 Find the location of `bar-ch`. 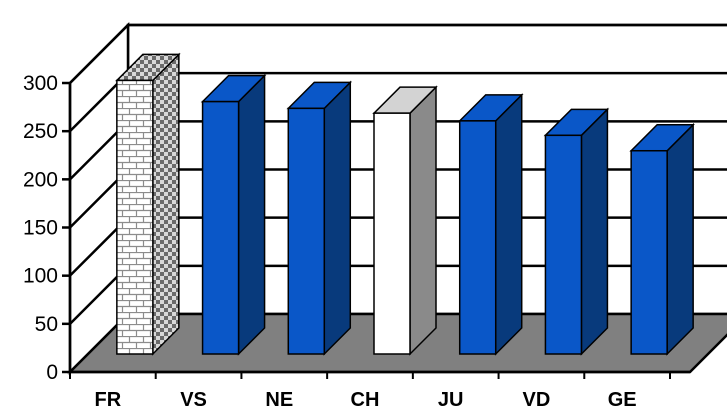

bar-ch is located at coordinates (405, 220).